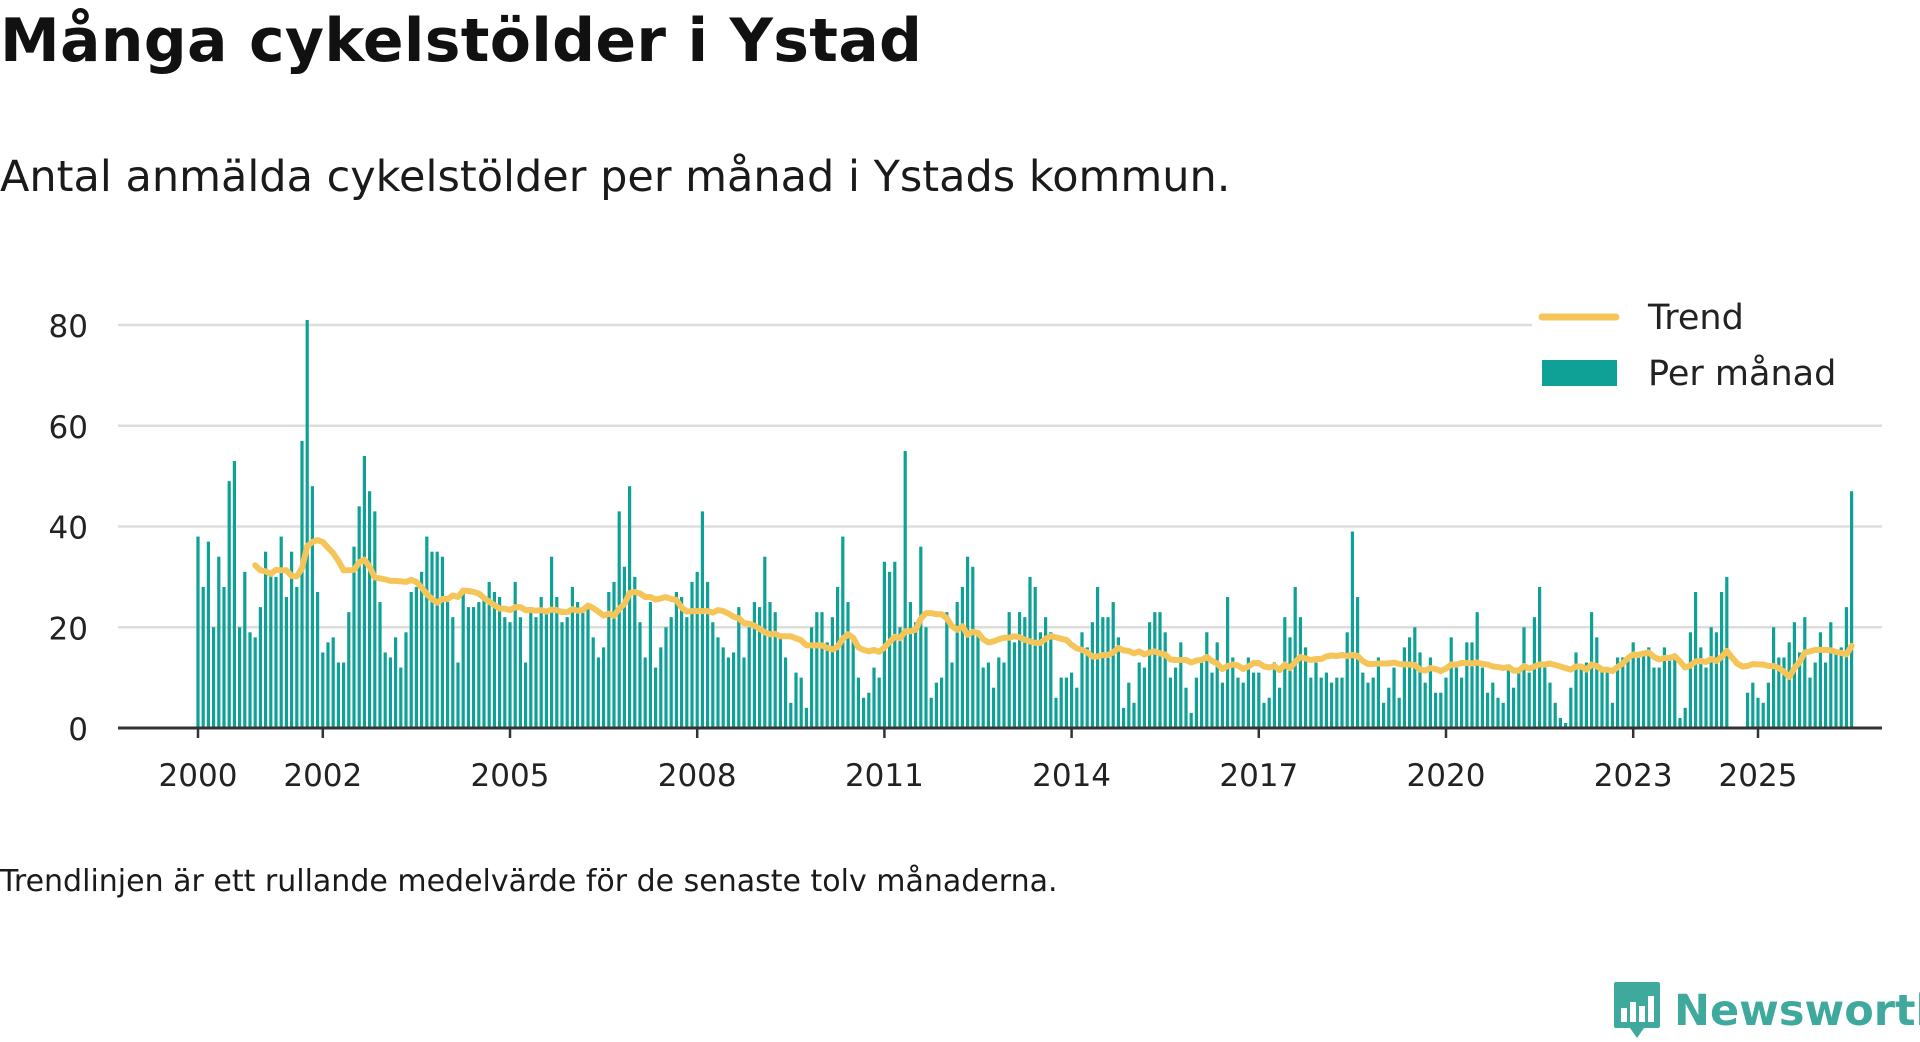 This screenshot has height=1042, width=1920. I want to click on brand-logo: Newsworthy, so click(1766, 1011).